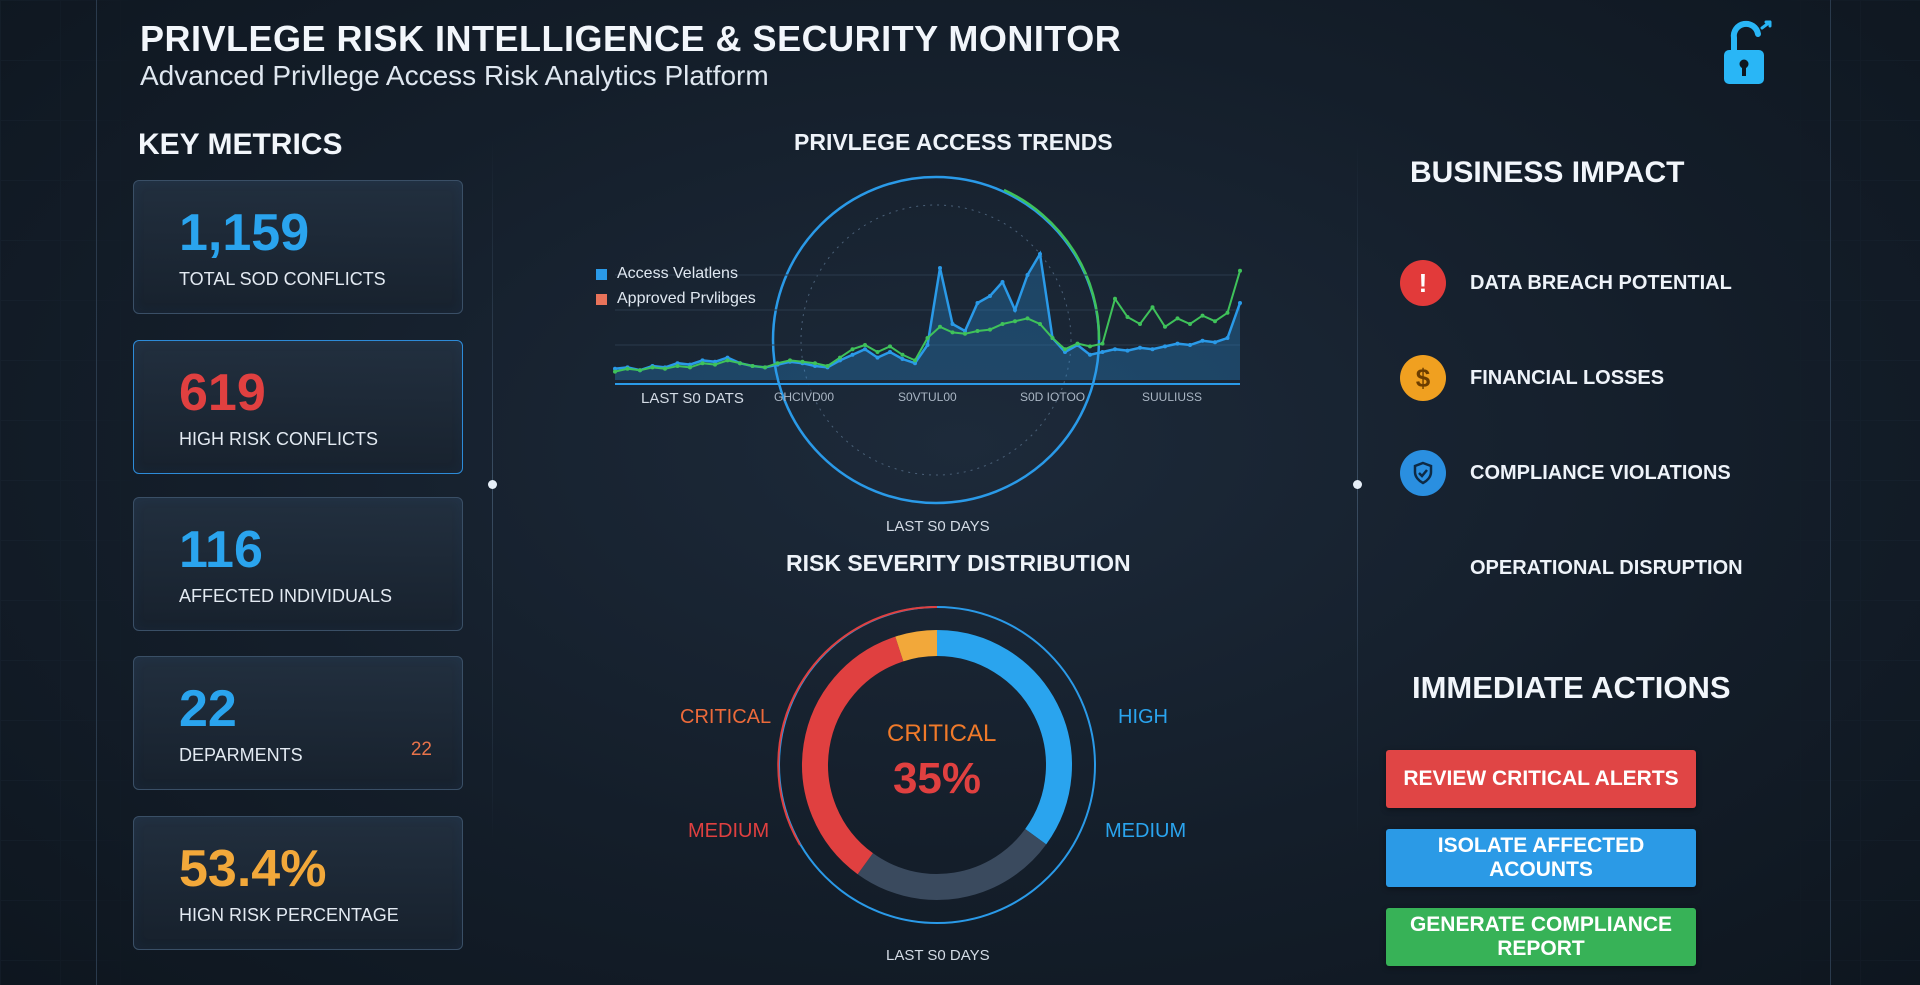 The image size is (1920, 985). Describe the element at coordinates (221, 550) in the screenshot. I see `metric-value: 116` at that location.